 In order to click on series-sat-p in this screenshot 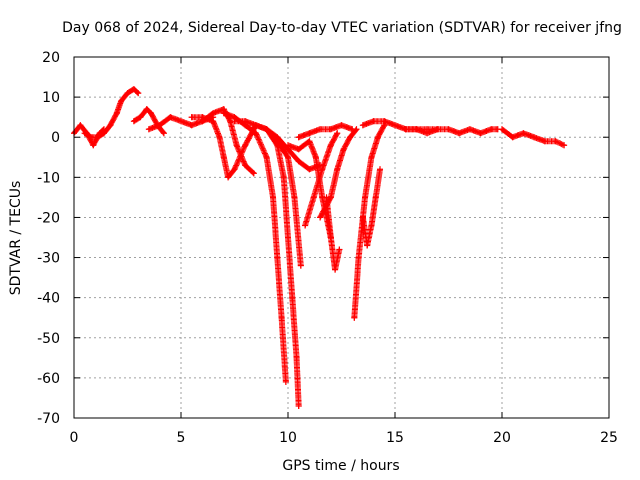, I will do `click(369, 221)`.